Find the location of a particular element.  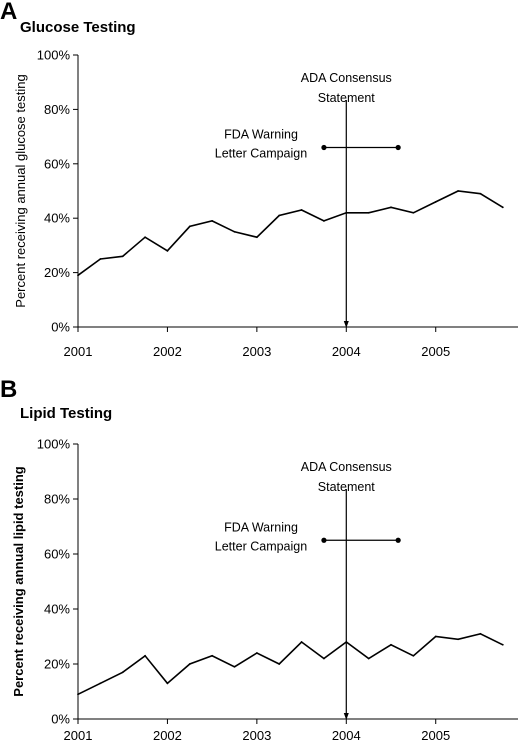

panel-title: Lipid Testing is located at coordinates (66, 413).